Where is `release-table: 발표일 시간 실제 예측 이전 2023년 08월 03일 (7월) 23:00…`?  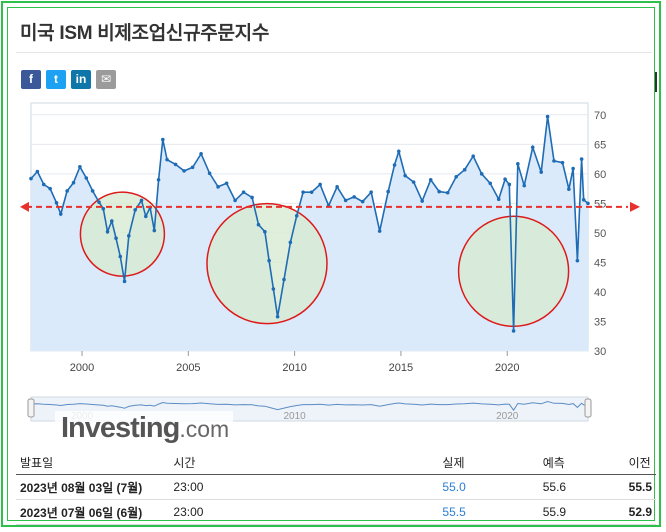
release-table: 발표일 시간 실제 예측 이전 2023년 08월 03일 (7월) 23:00… is located at coordinates (336, 487).